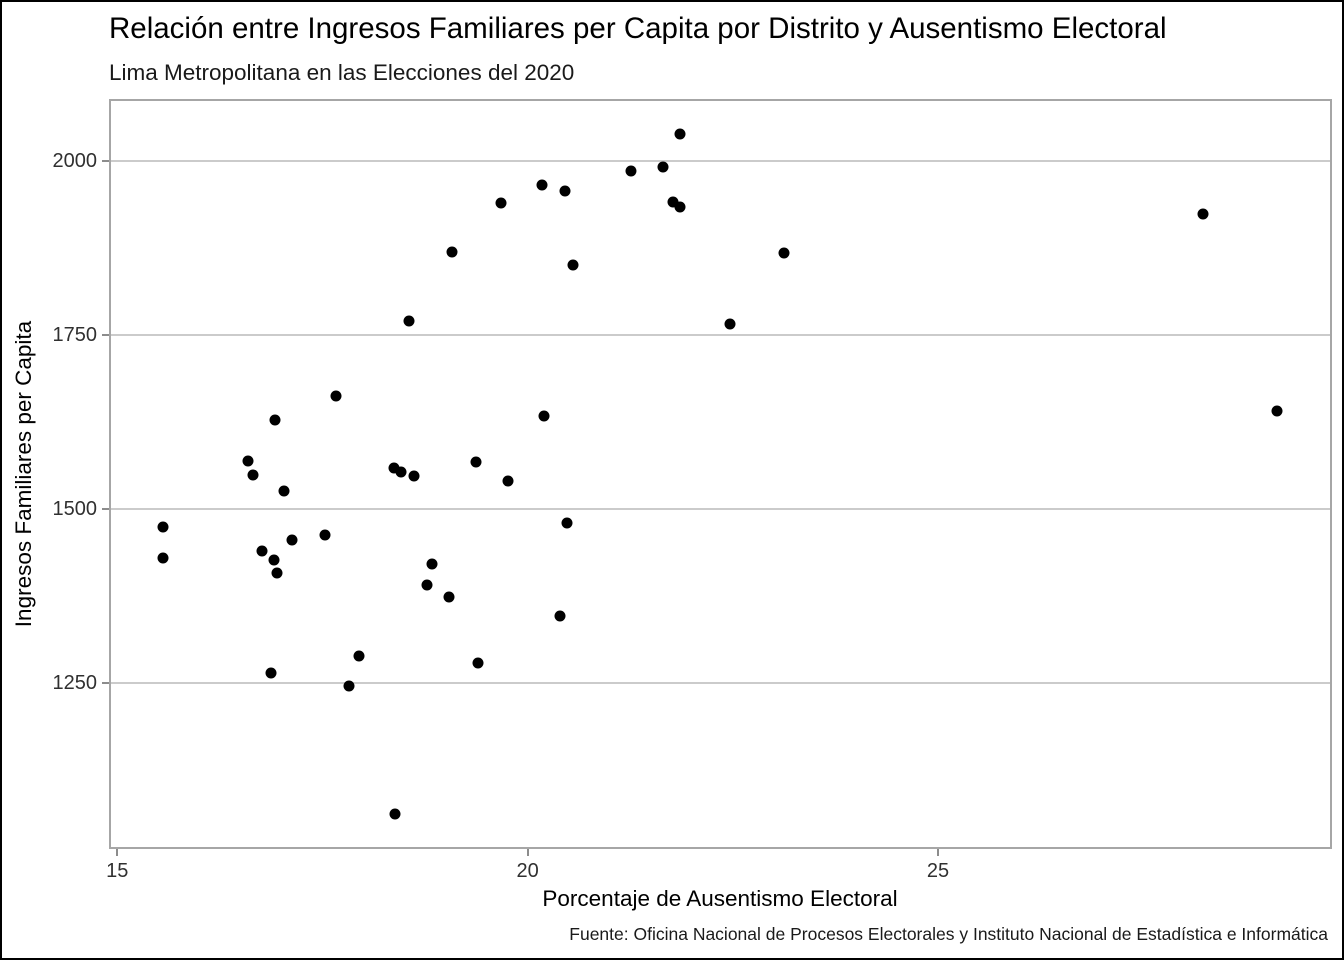  Describe the element at coordinates (75, 160) in the screenshot. I see `y-tick-label-2000: 2000` at that location.